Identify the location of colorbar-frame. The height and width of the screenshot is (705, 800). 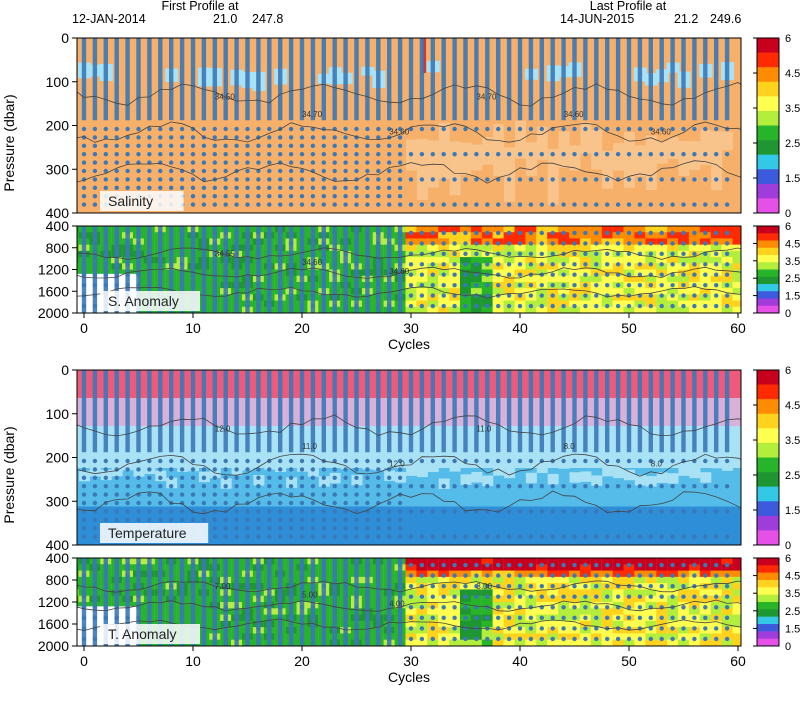
(768, 457).